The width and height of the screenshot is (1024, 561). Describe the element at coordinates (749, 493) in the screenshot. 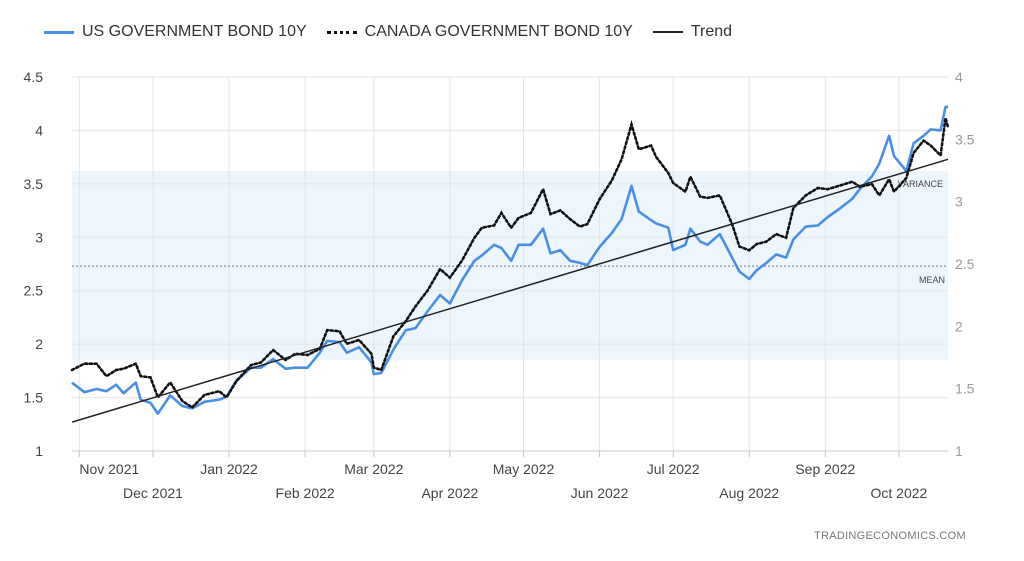

I see `x-tick-label: Aug 2022` at that location.